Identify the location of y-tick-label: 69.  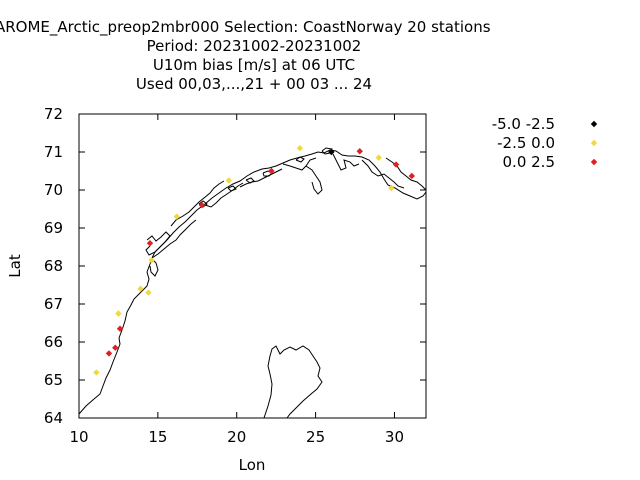
(53, 228).